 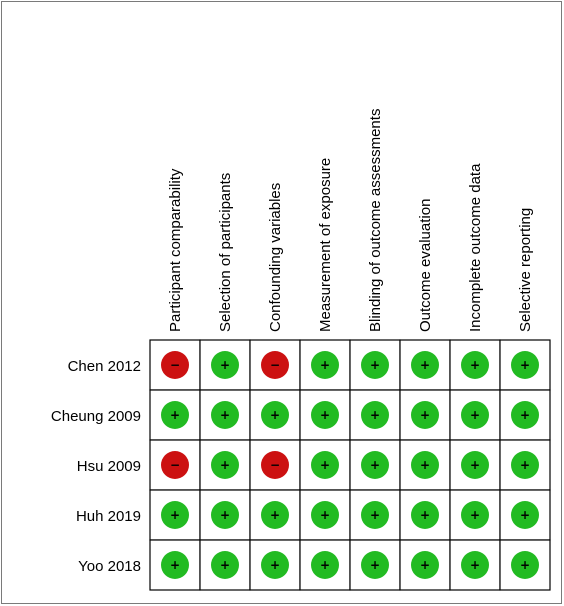 I want to click on cell-hsu-2009-incomplete-outcome-data: +, so click(x=475, y=465).